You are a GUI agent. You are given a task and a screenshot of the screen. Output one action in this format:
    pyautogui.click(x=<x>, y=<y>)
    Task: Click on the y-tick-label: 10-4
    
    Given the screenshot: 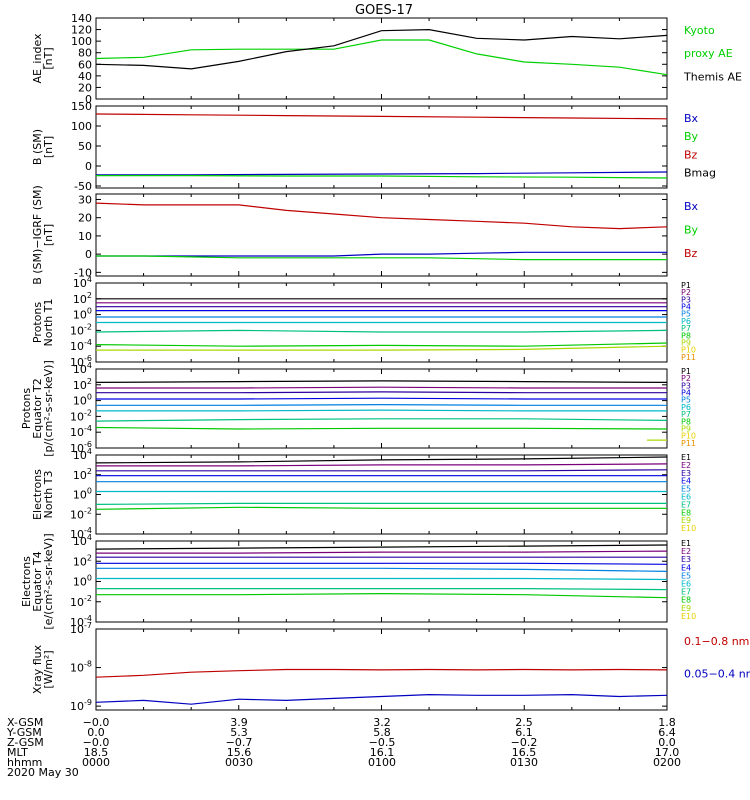 What is the action you would take?
    pyautogui.click(x=81, y=431)
    